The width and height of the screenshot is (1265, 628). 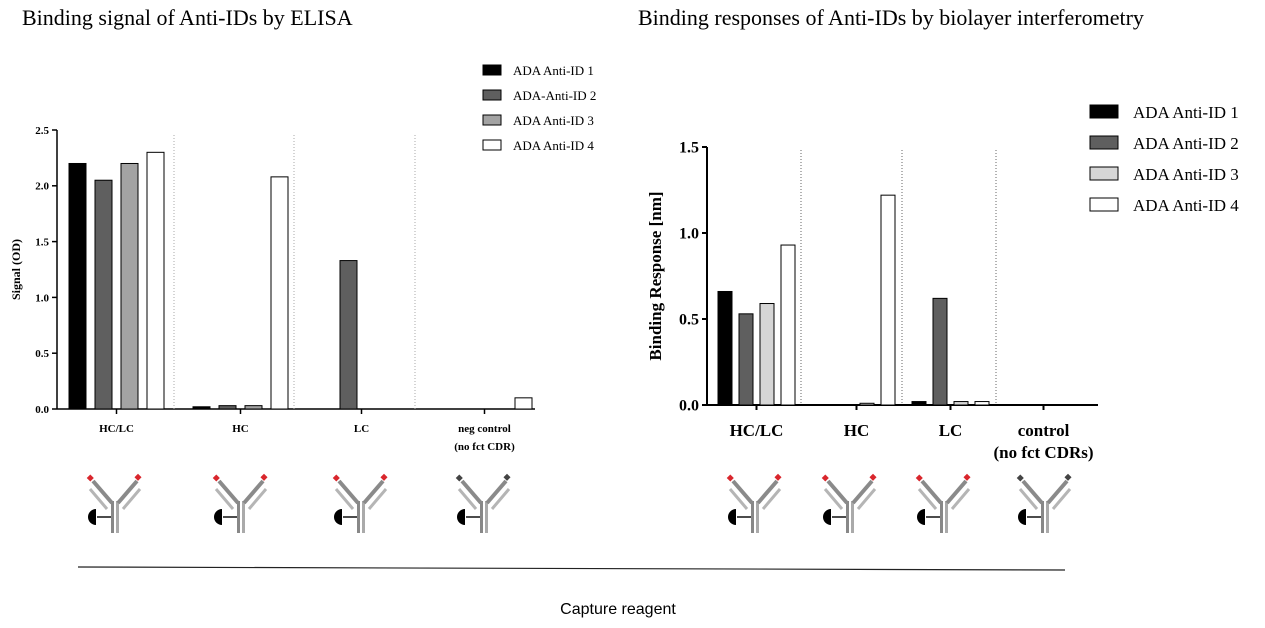 I want to click on x-tick-label: neg control, so click(x=484, y=429).